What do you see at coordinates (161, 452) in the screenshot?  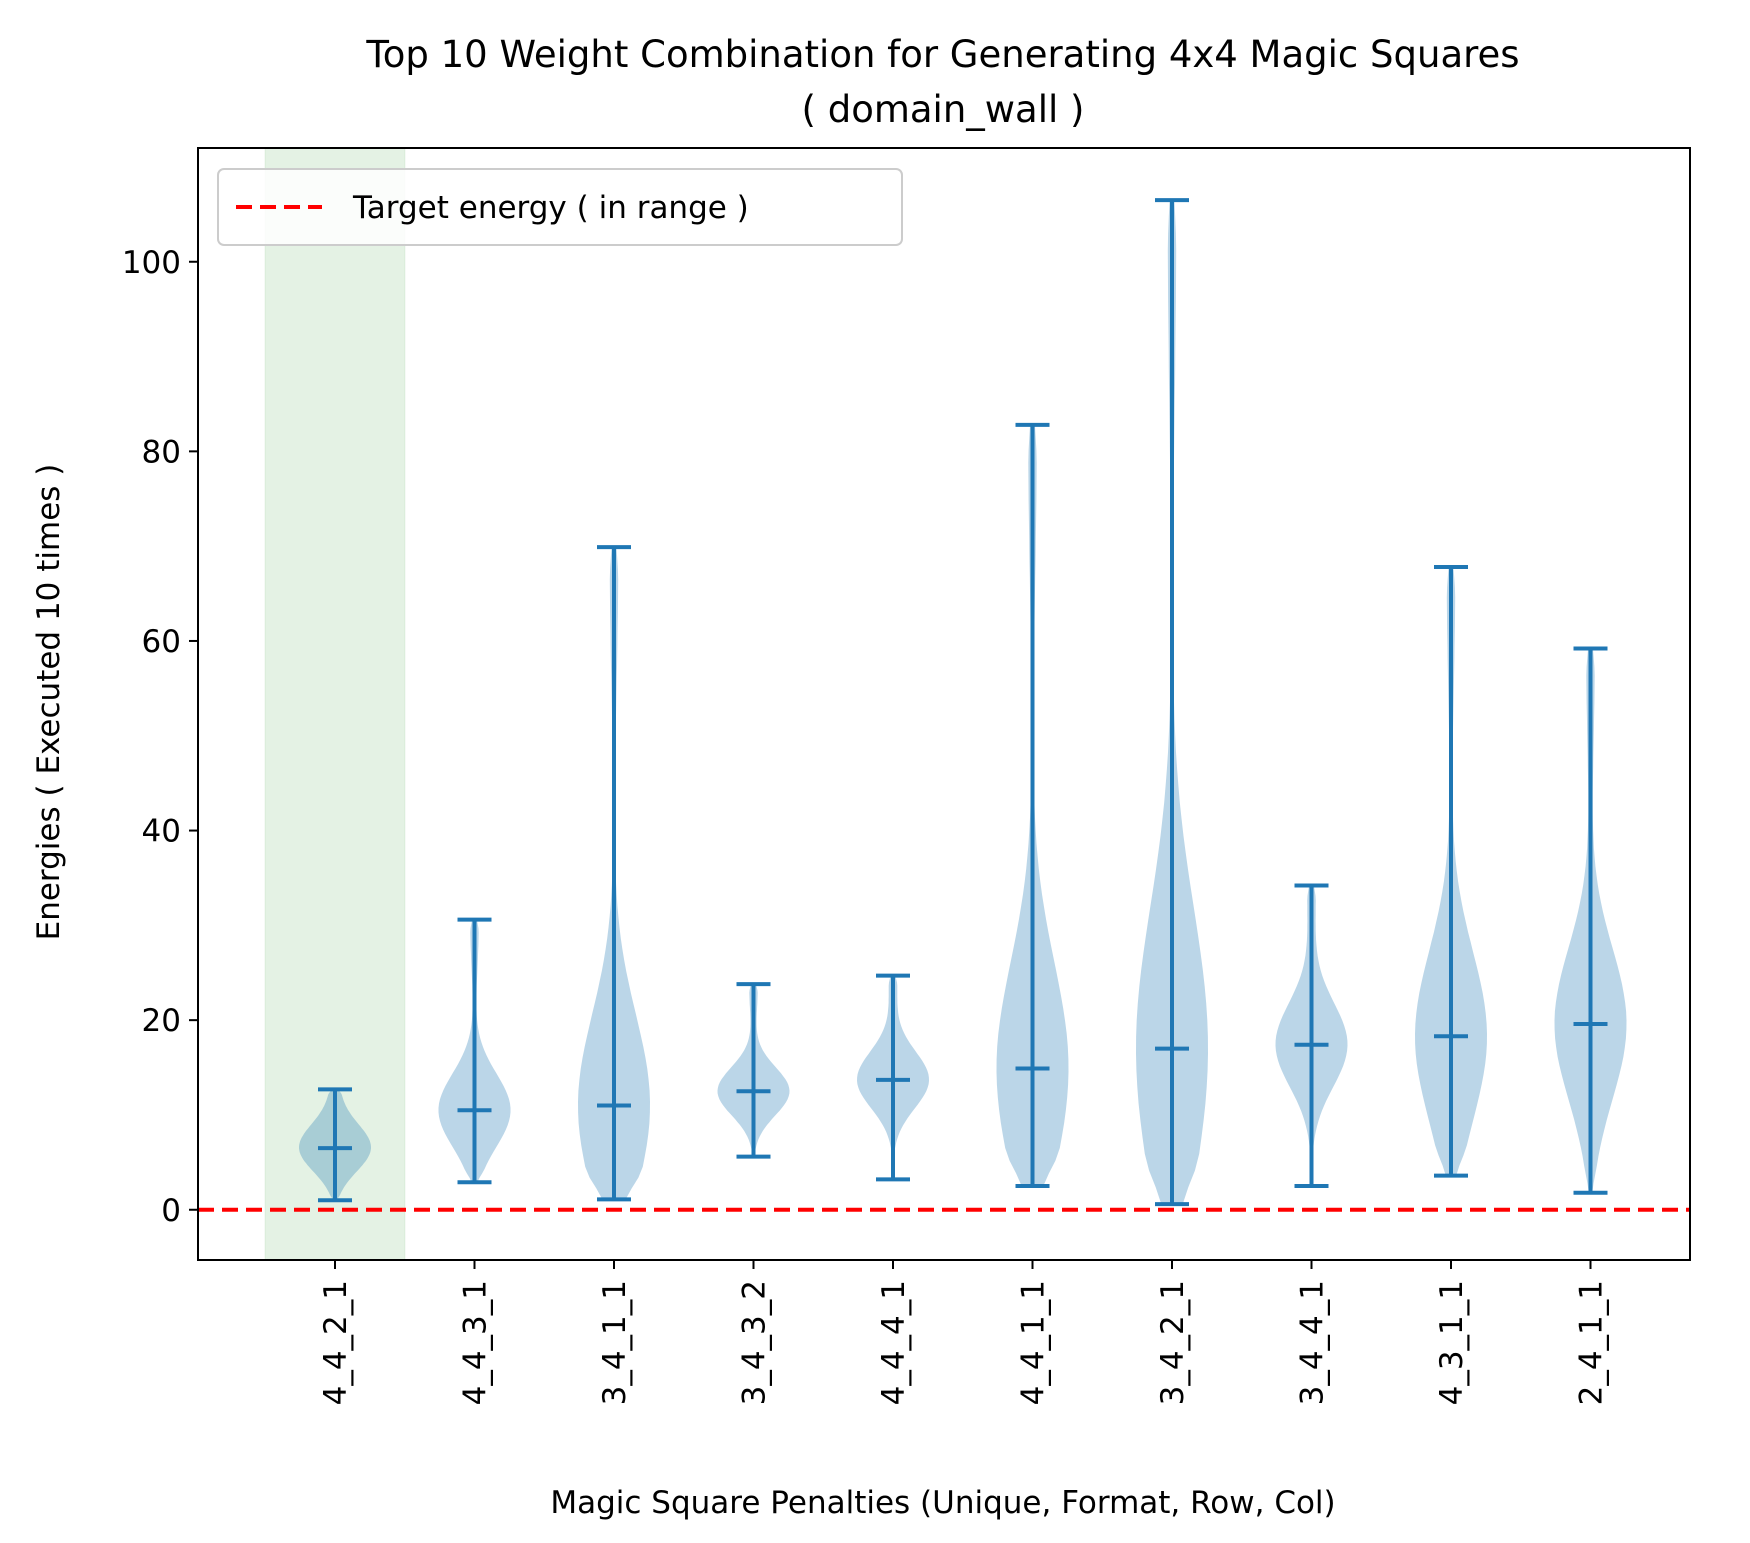 I see `y-tick-label: 80` at bounding box center [161, 452].